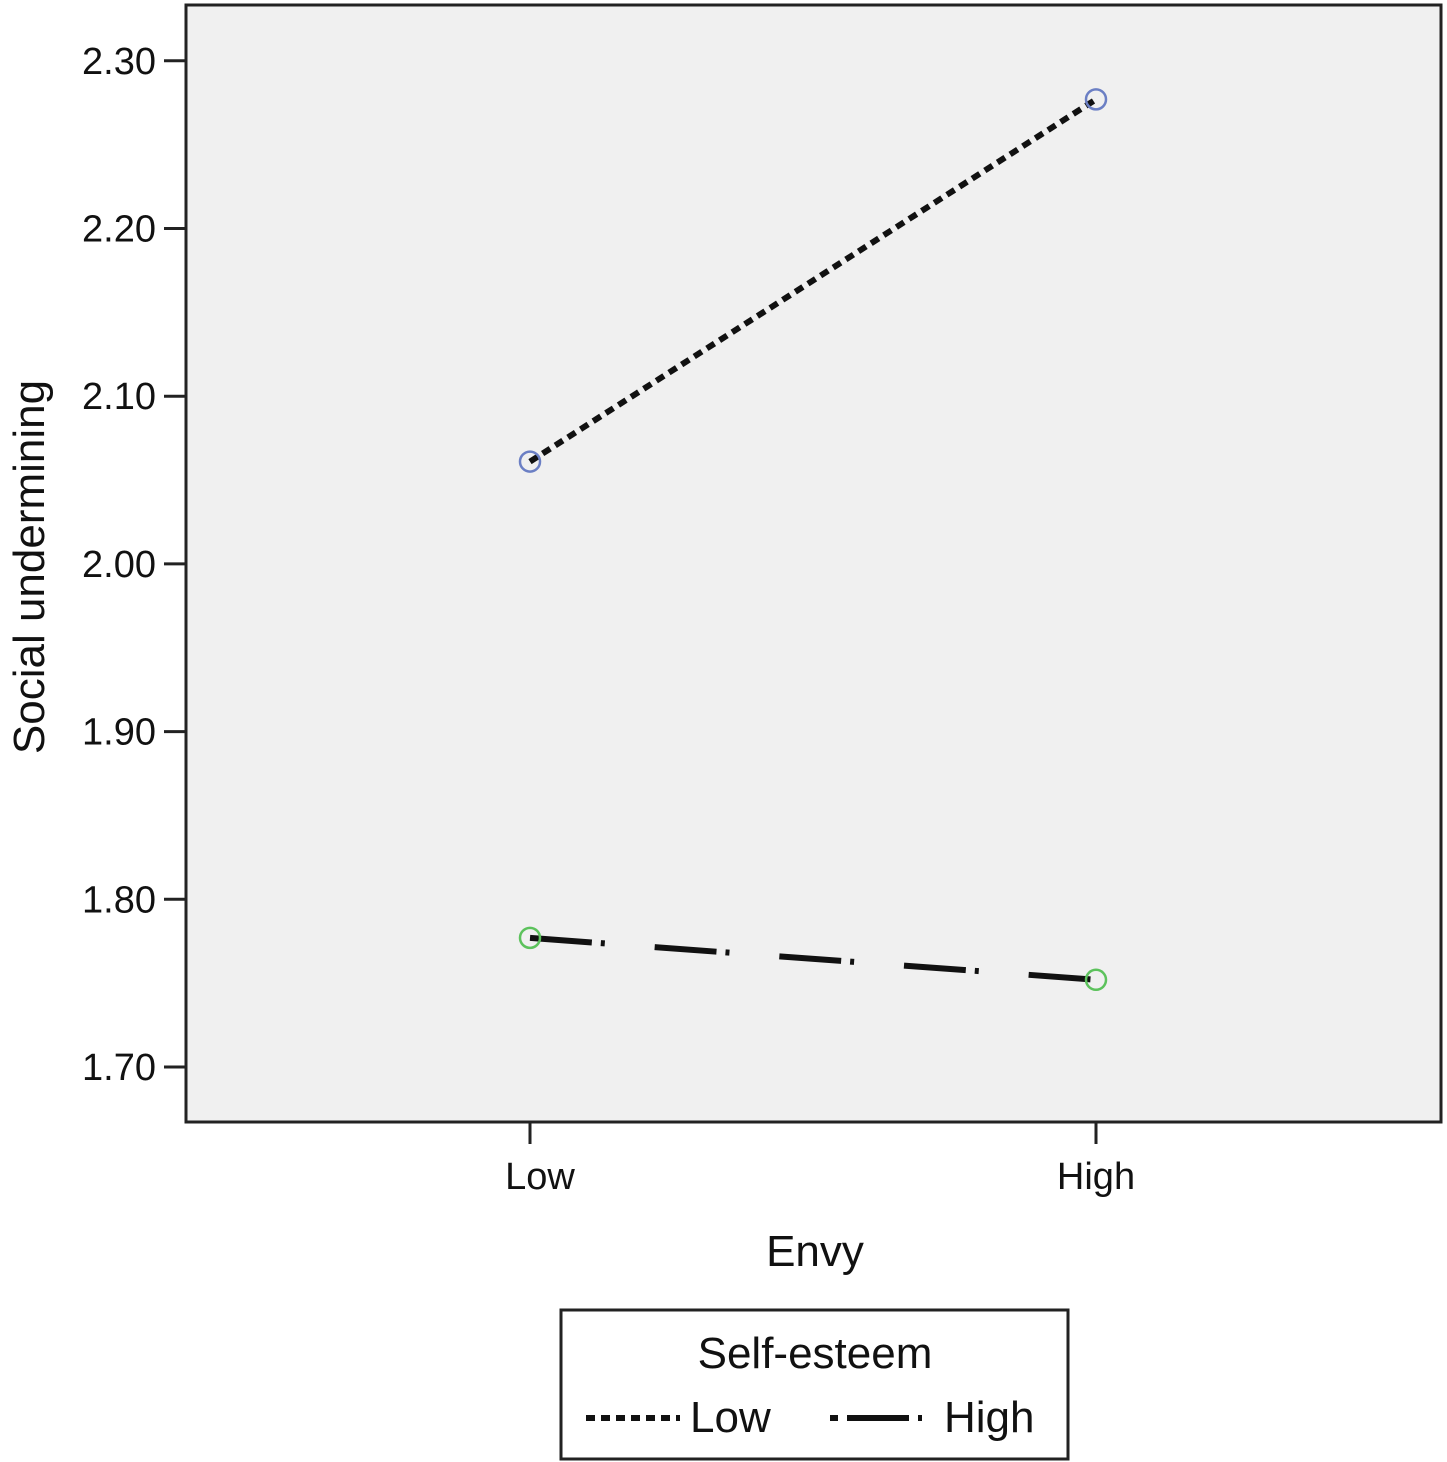  Describe the element at coordinates (813, 280) in the screenshot. I see `series-line-low` at that location.